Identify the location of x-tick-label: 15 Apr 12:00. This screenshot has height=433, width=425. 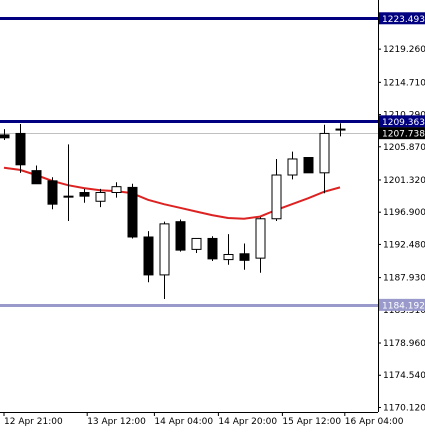
(311, 422).